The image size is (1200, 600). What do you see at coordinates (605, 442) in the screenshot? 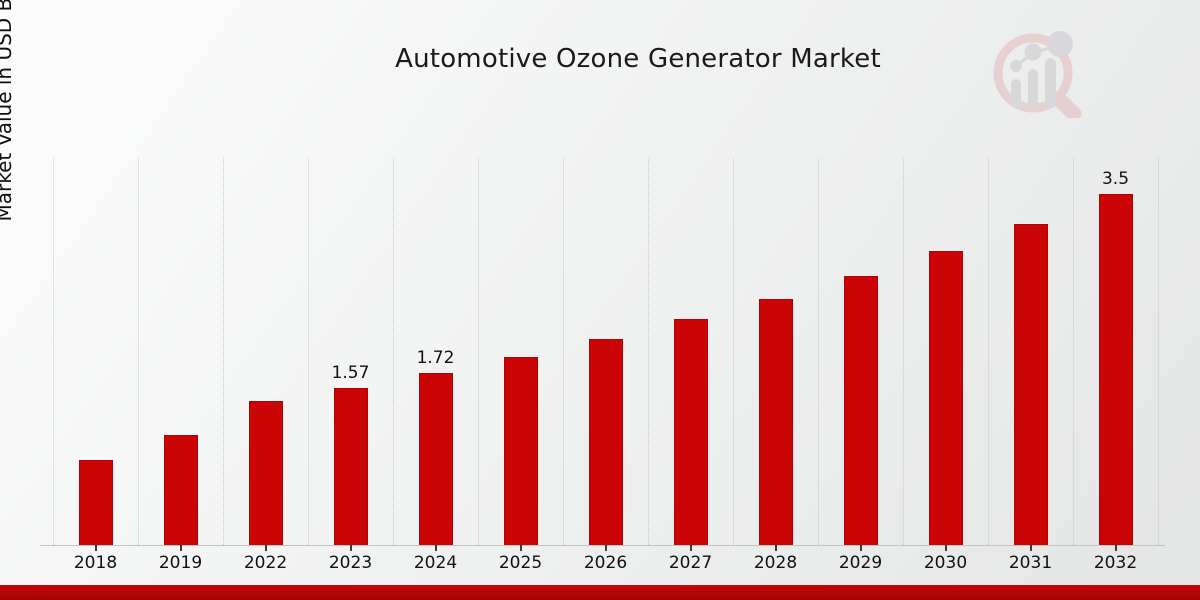
I see `bar-2026` at bounding box center [605, 442].